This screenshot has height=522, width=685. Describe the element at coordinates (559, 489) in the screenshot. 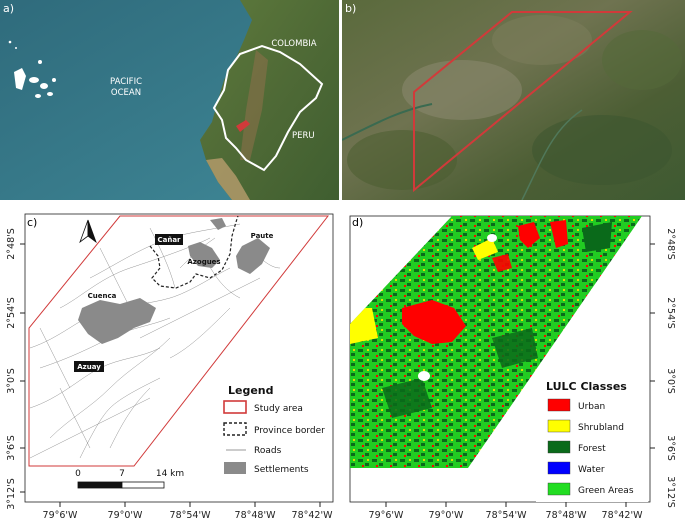

I see `lulc-swatch-green-areas` at that location.